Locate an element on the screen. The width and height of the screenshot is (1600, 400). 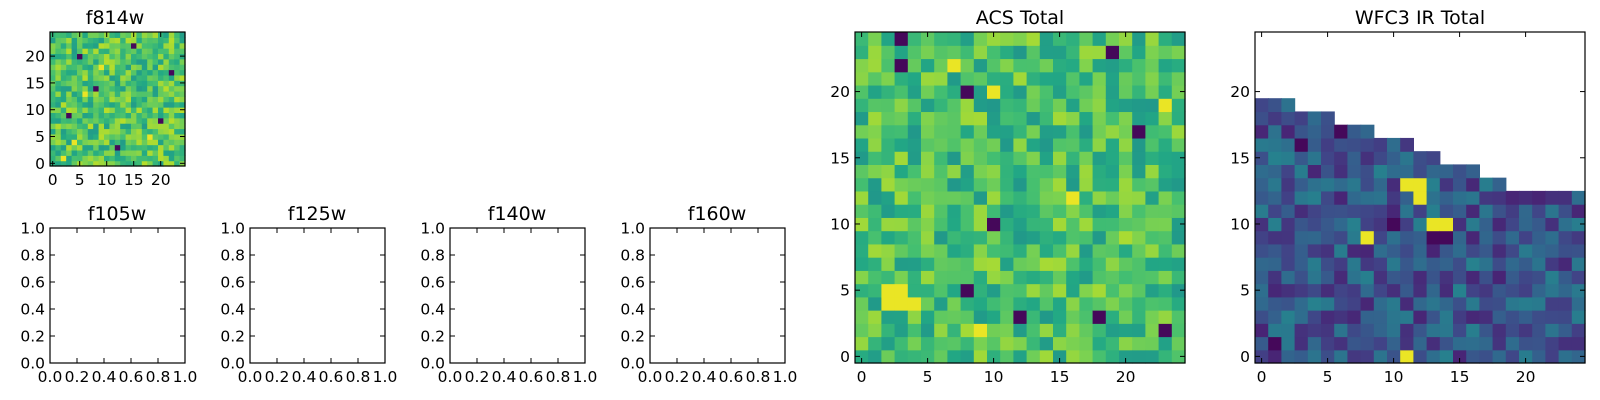
x-tick-label: 20 is located at coordinates (161, 180).